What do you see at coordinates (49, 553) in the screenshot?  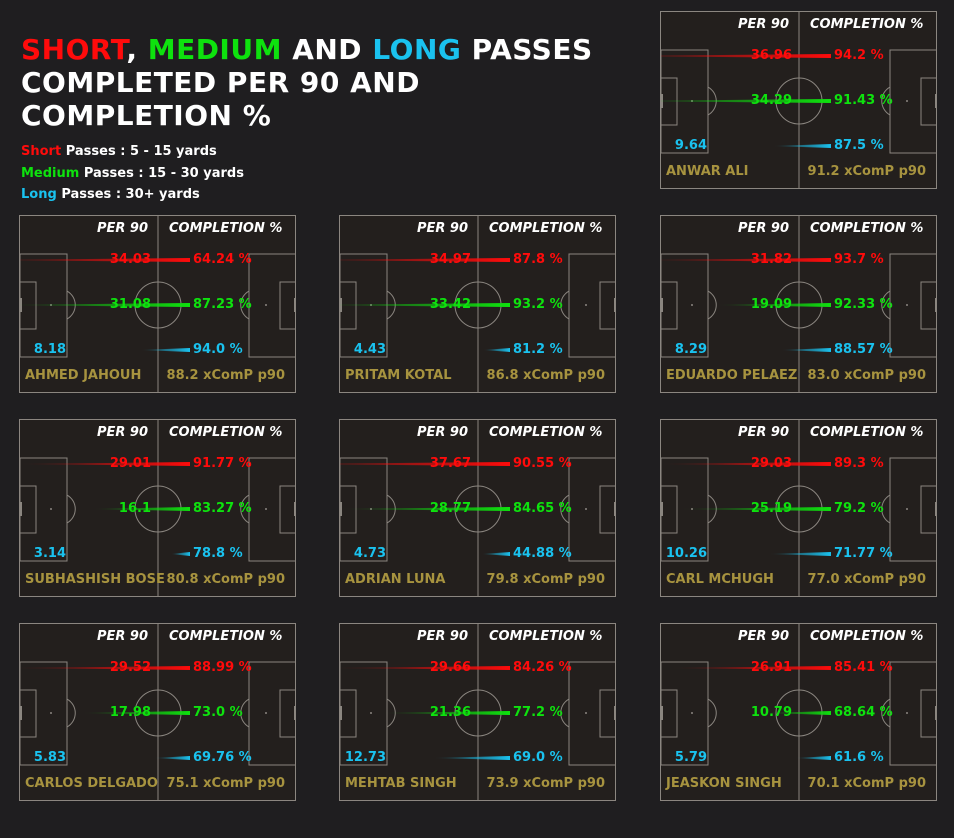 I see `per90-label-long: 3.14` at bounding box center [49, 553].